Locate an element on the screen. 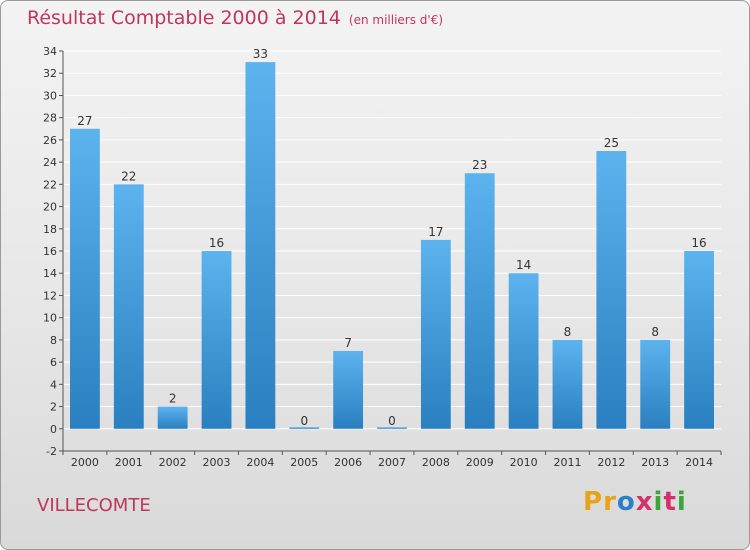 The height and width of the screenshot is (550, 750). y-tick-label: 4 is located at coordinates (53, 384).